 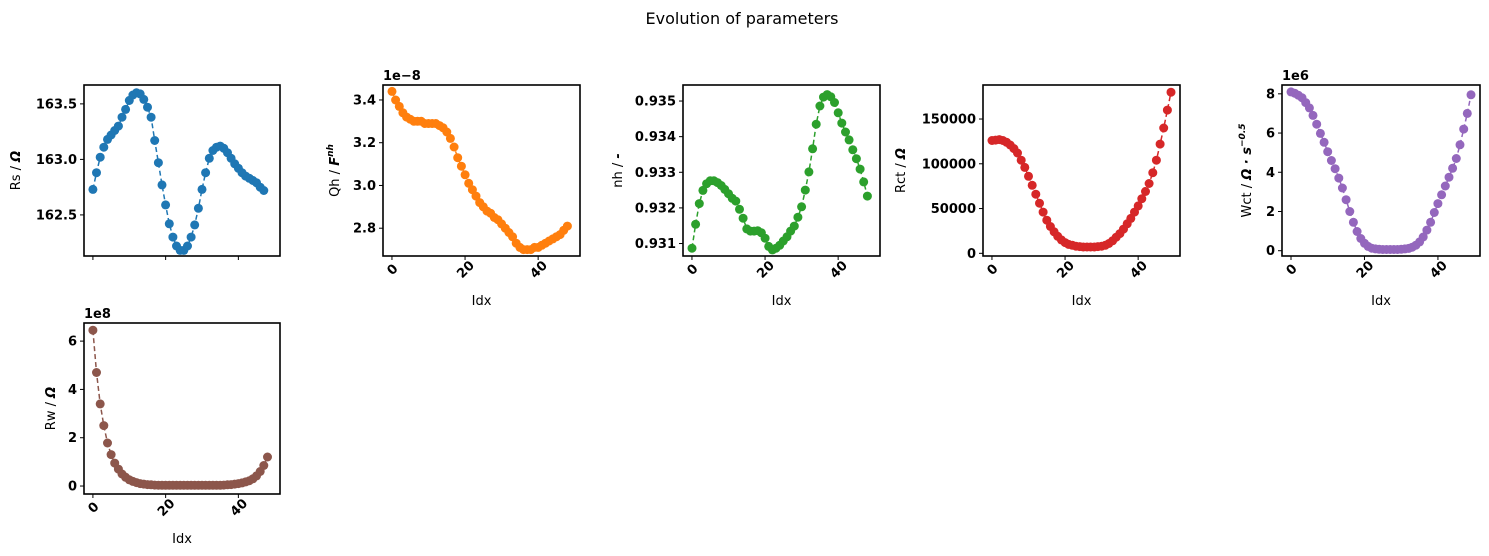 I want to click on y-tick-label: 163.0, so click(x=56, y=160).